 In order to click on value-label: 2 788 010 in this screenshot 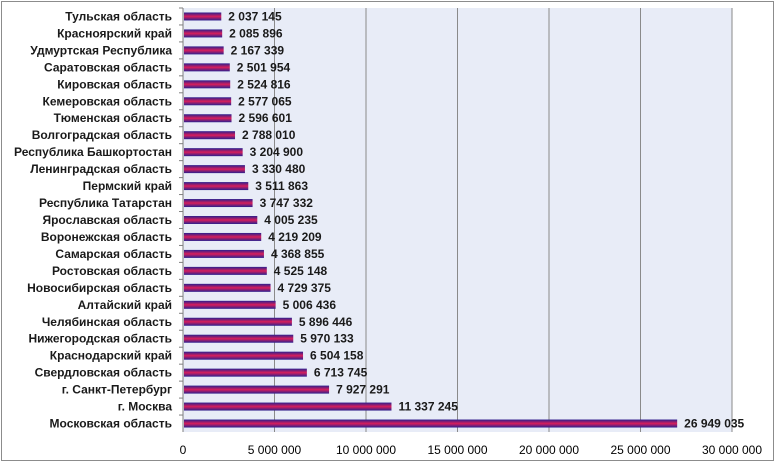, I will do `click(269, 135)`.